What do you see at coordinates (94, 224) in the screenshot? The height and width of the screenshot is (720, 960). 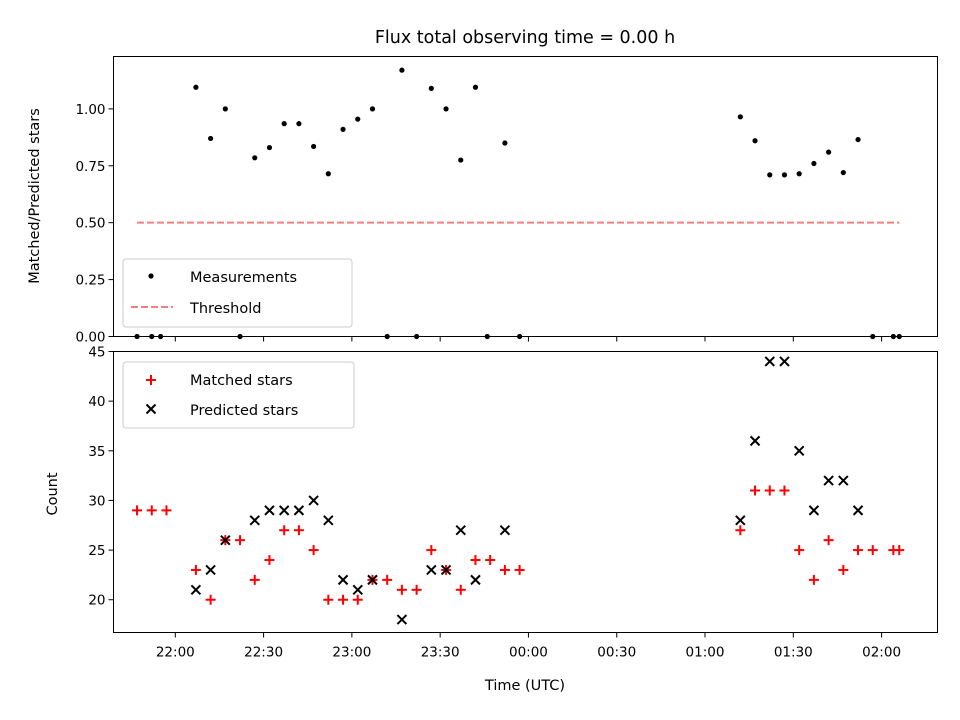 I see `top-y-axis: 0.00 0.25 0.50 0.75 1.00` at bounding box center [94, 224].